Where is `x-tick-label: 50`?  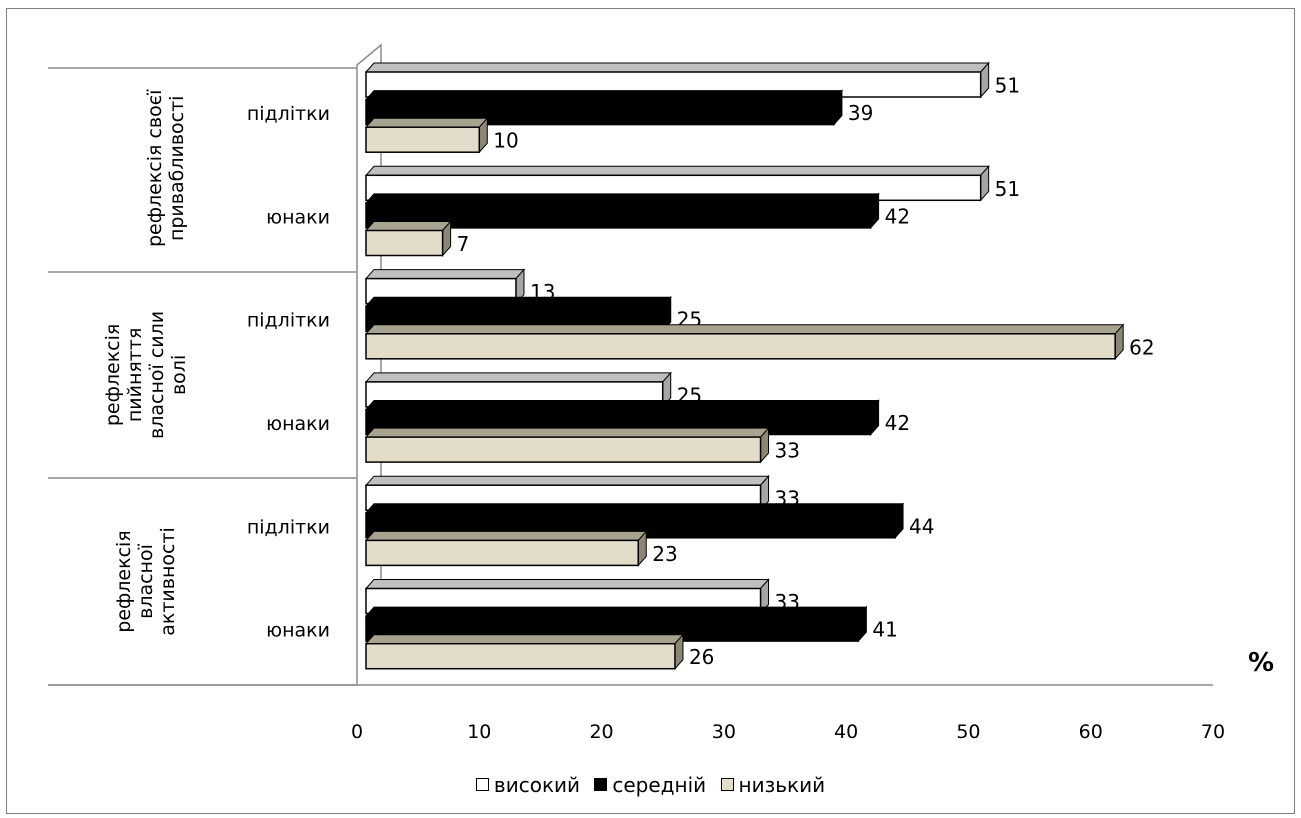
x-tick-label: 50 is located at coordinates (968, 732).